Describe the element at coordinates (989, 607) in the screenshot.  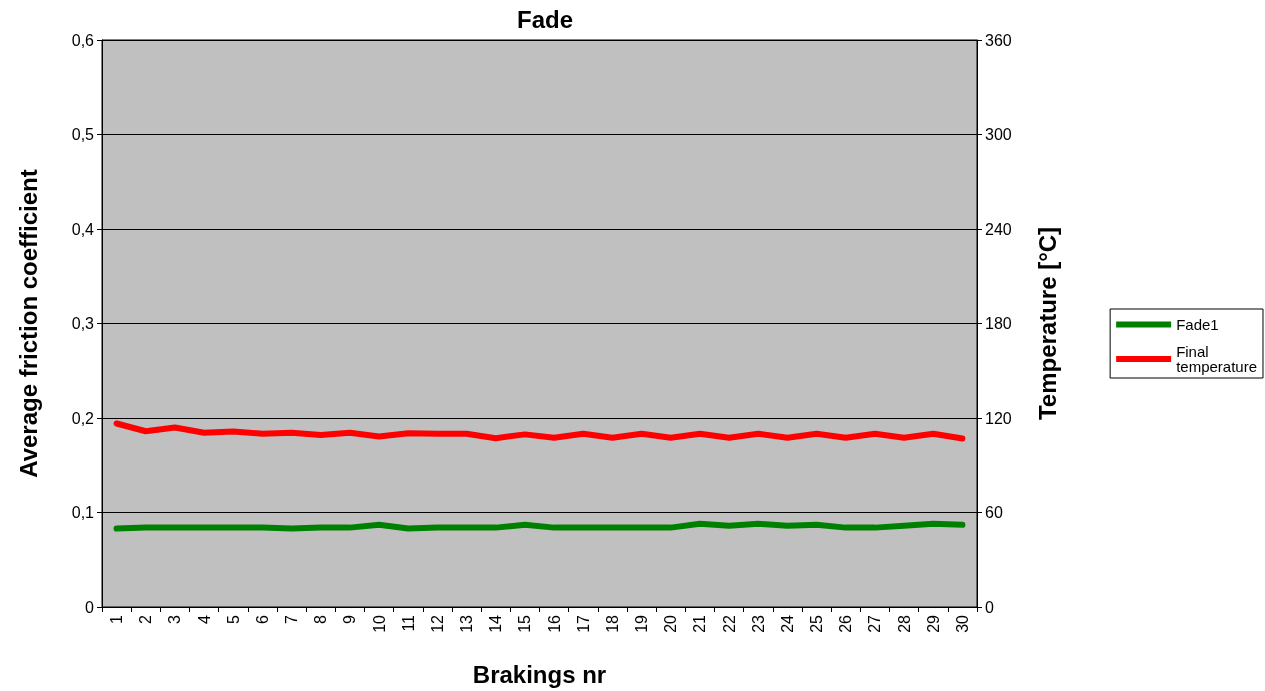
I see `y2-tick-label: 0` at that location.